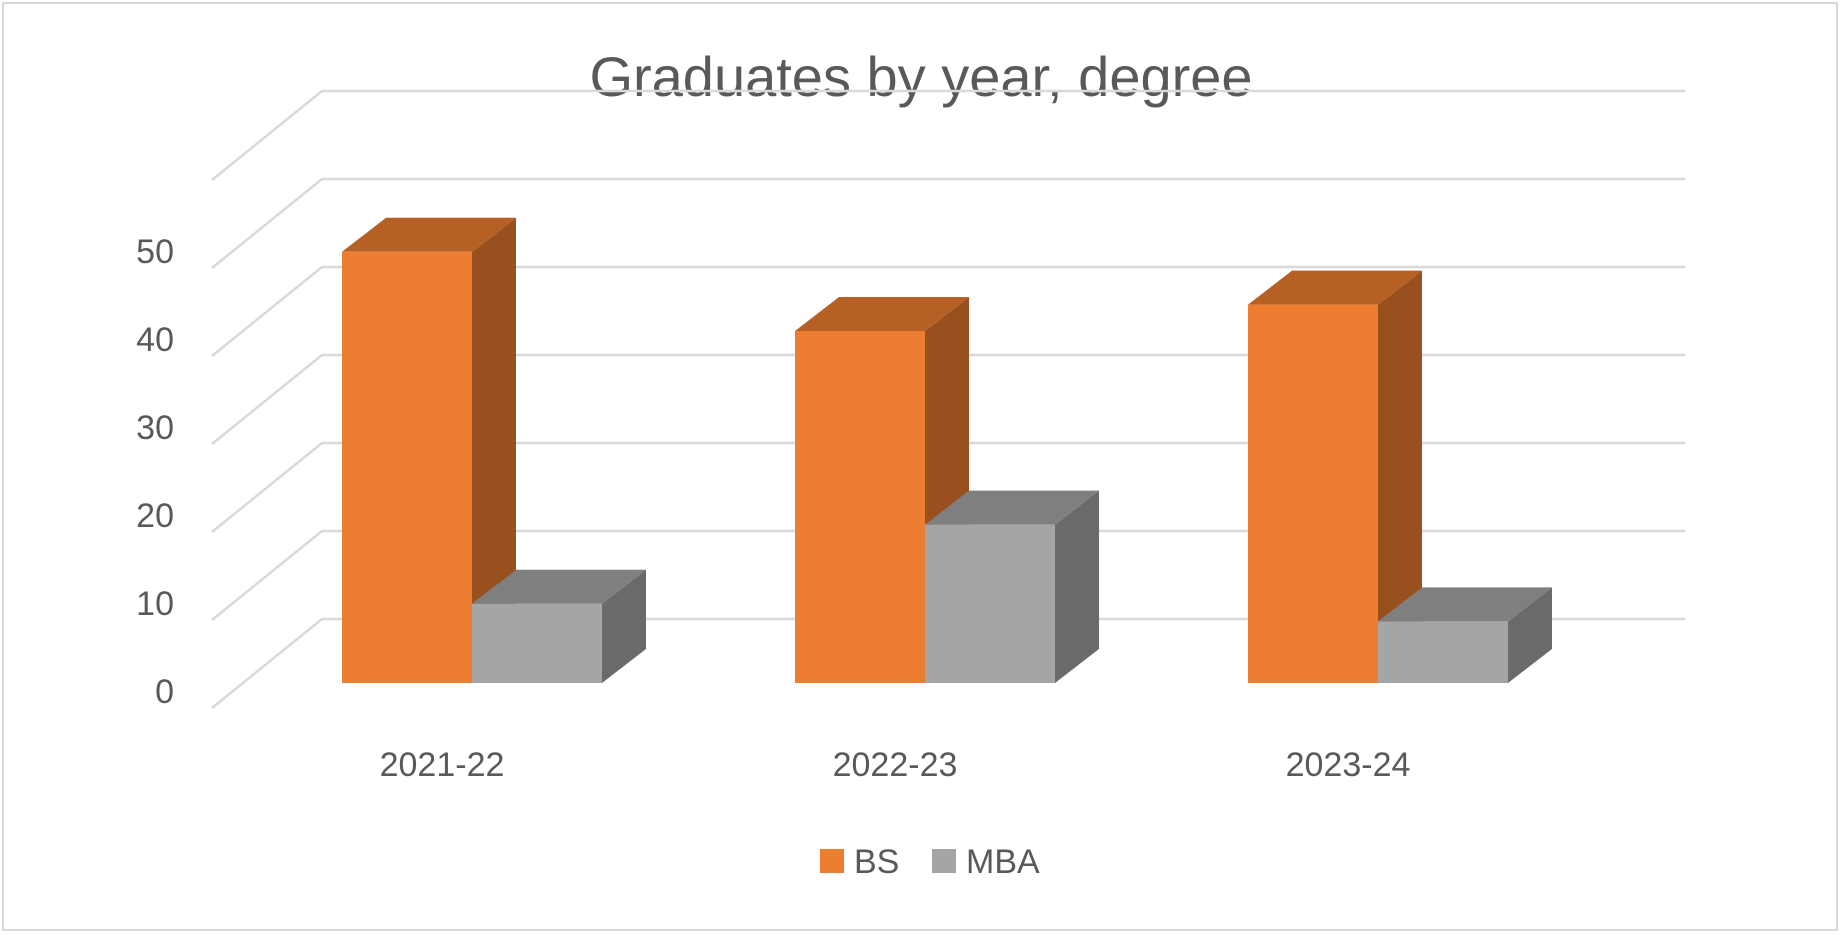 This screenshot has height=935, width=1842. Describe the element at coordinates (155, 472) in the screenshot. I see `y-axis-ticks: 0 10 20 30 40 50` at that location.